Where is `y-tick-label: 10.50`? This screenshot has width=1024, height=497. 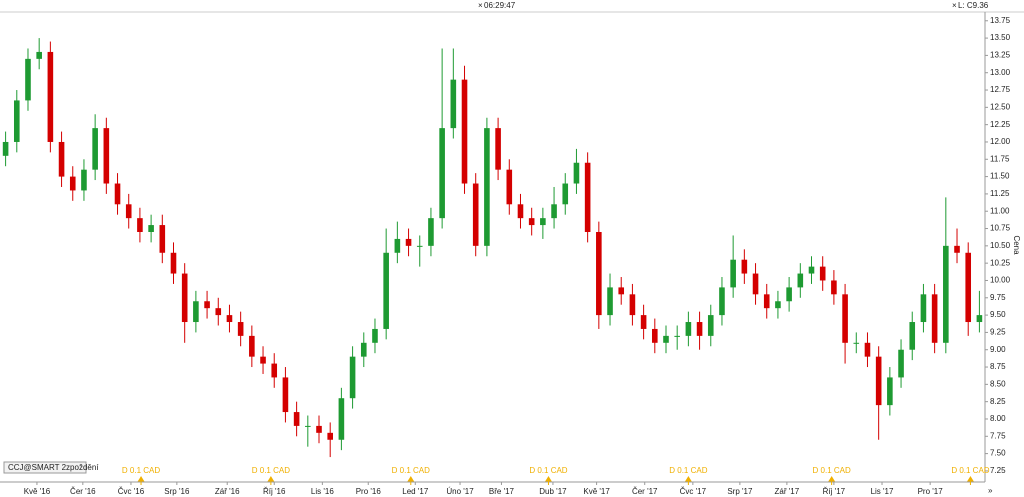 y-tick-label: 10.50 is located at coordinates (1000, 245).